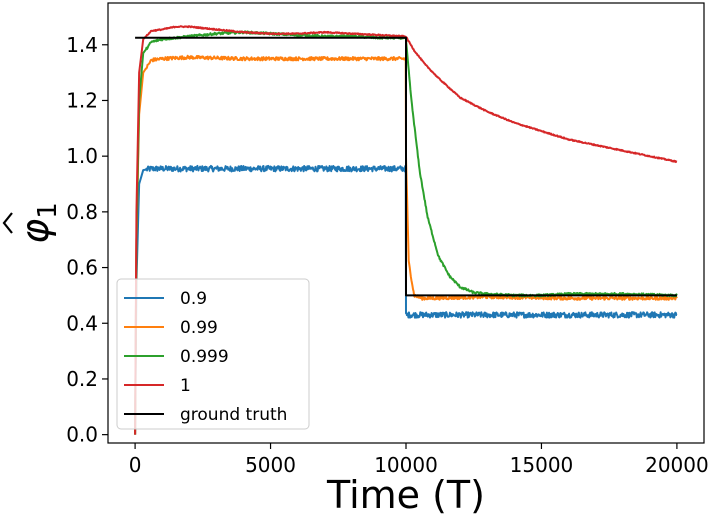  I want to click on legend-label-2: 0.999, so click(204, 357).